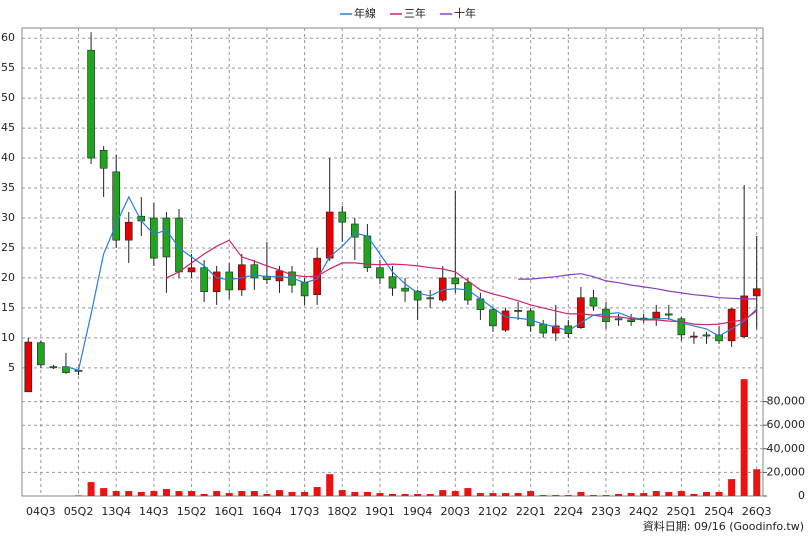  Describe the element at coordinates (569, 511) in the screenshot. I see `x-tick-label: 22Q4` at that location.